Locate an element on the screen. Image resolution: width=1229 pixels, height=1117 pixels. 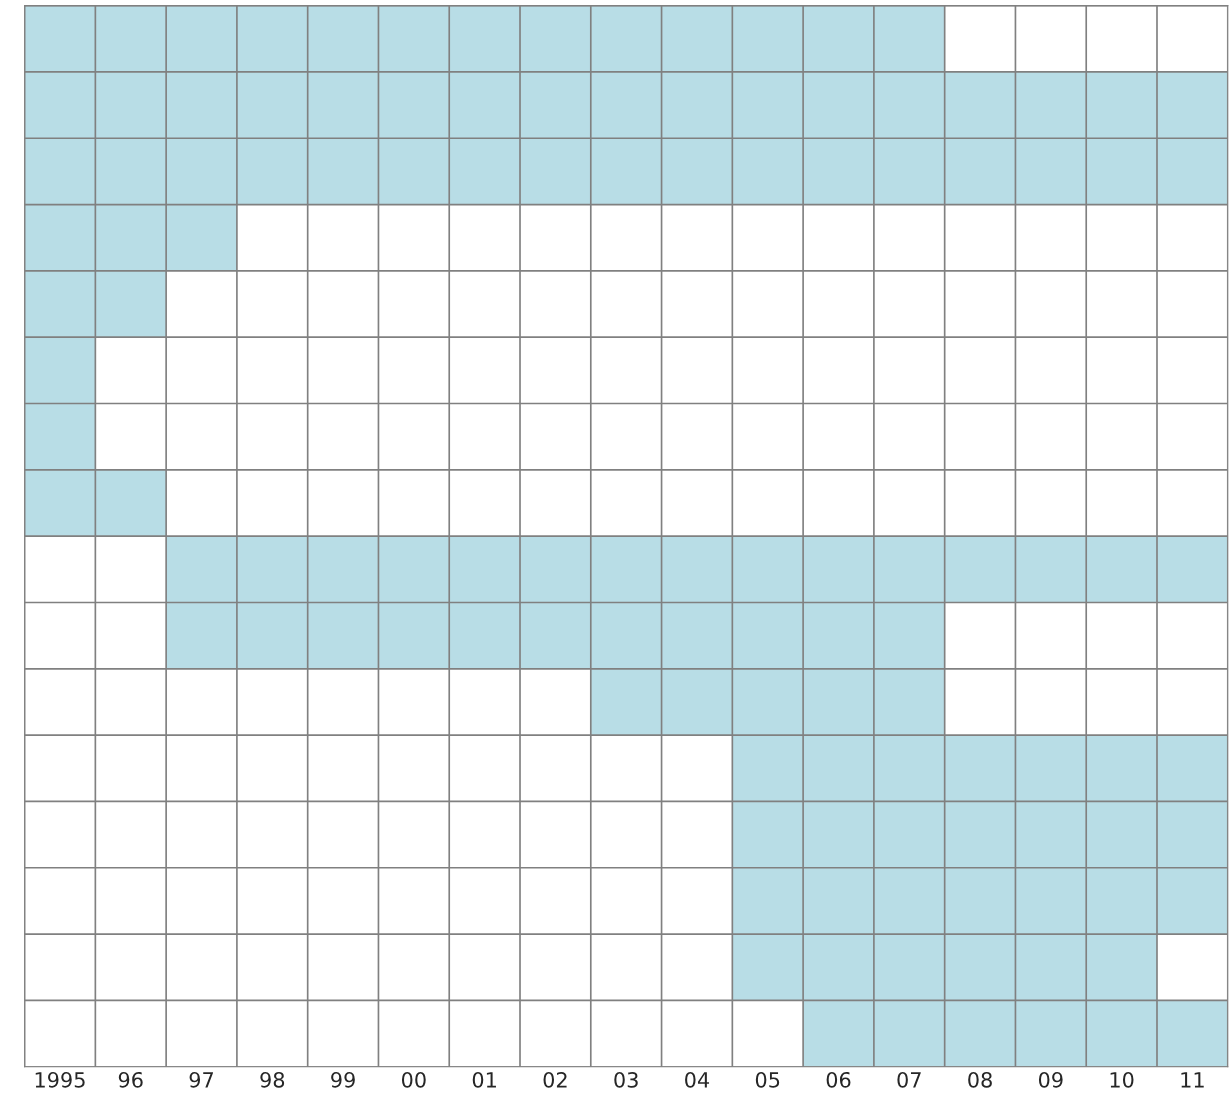
x-tick-label: 98 is located at coordinates (272, 1079).